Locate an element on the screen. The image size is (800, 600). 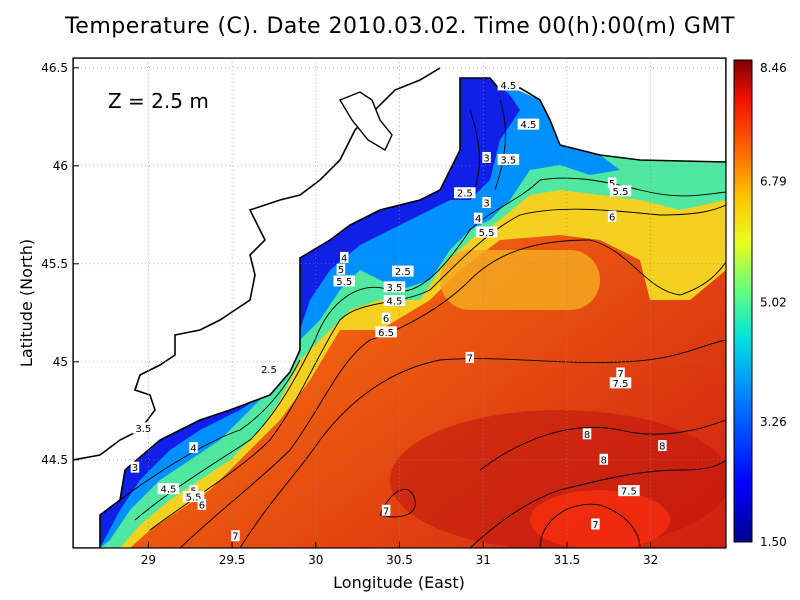
x-tick-label: 30 is located at coordinates (315, 560).